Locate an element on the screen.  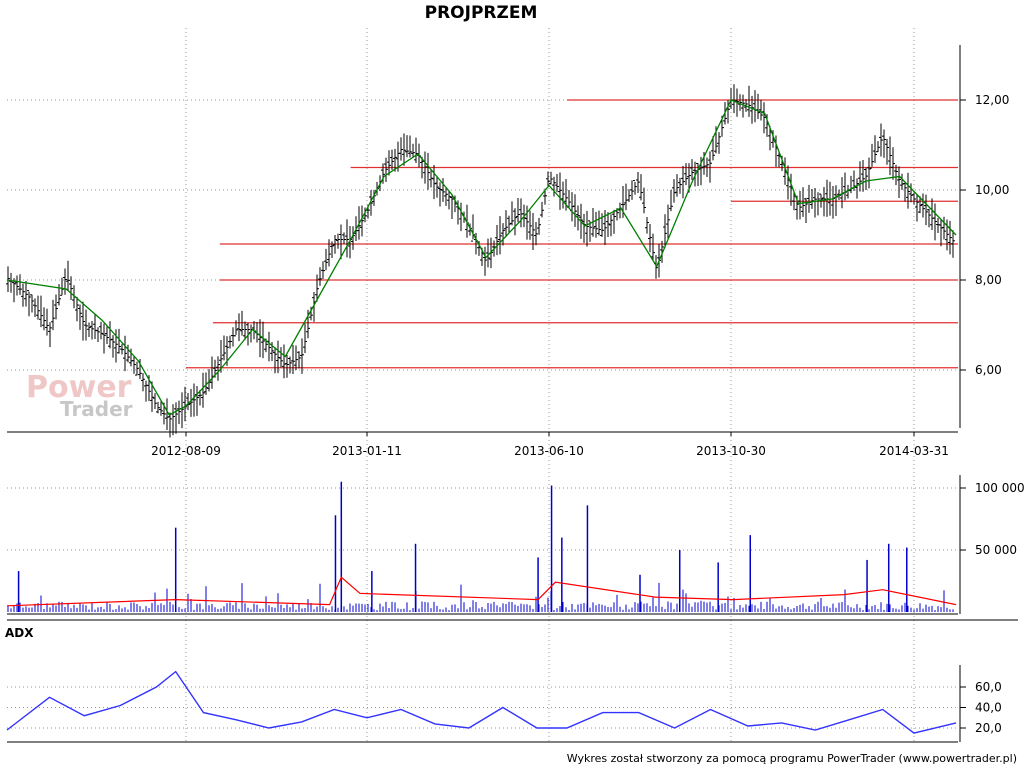
volume-moving-average is located at coordinates (481, 591).